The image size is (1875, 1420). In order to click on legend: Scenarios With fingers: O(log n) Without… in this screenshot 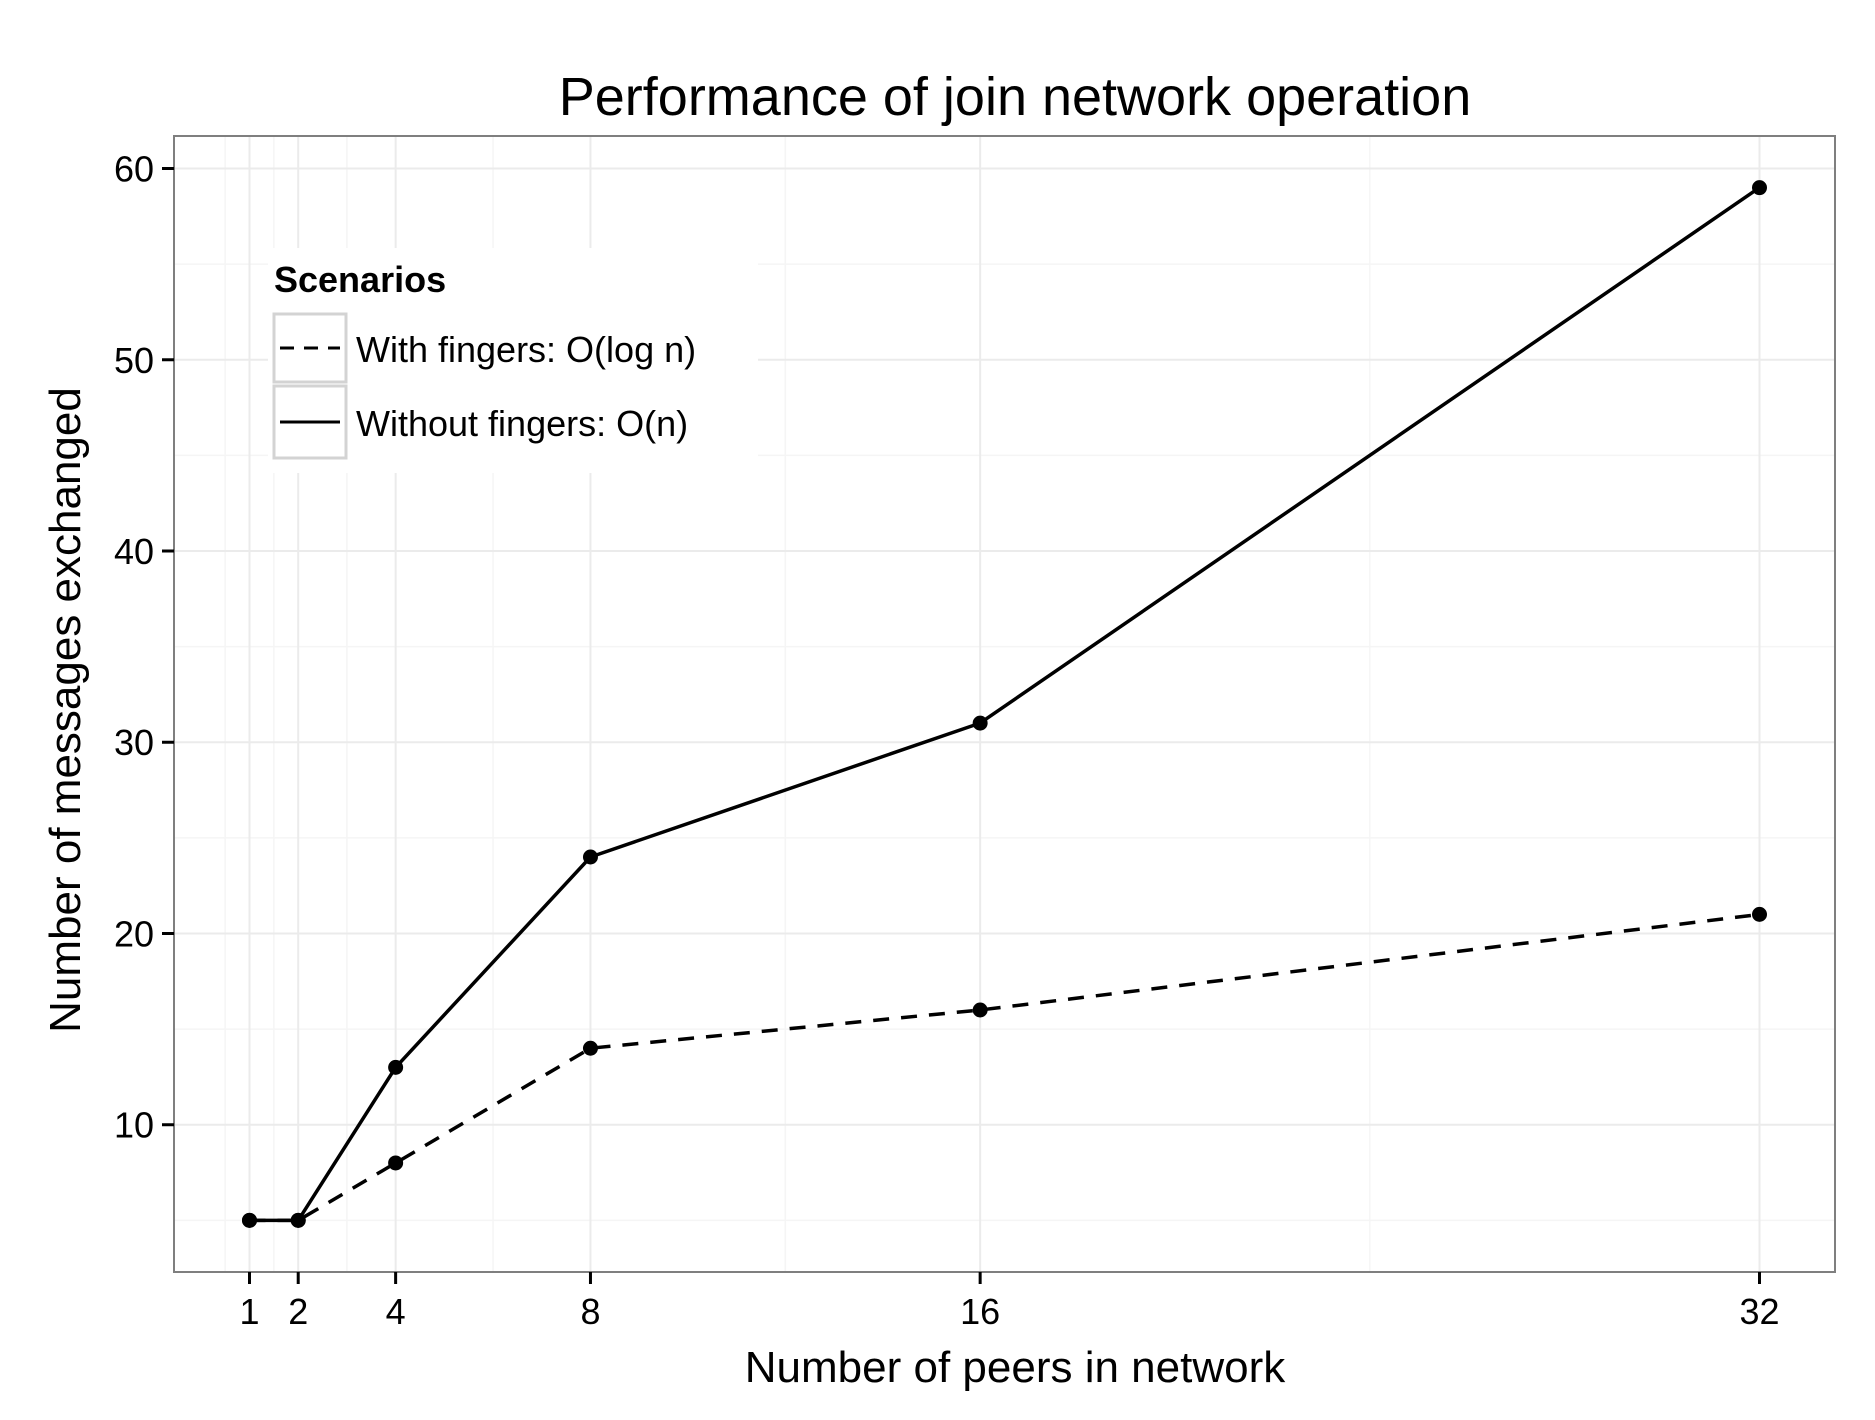, I will do `click(513, 360)`.